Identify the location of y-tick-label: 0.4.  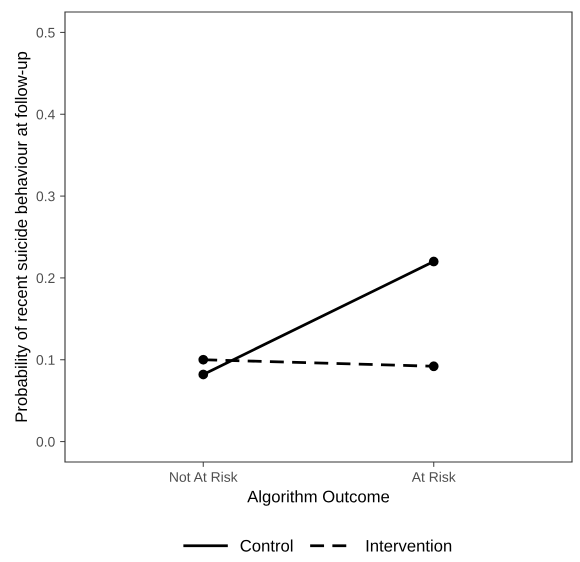
(45, 115).